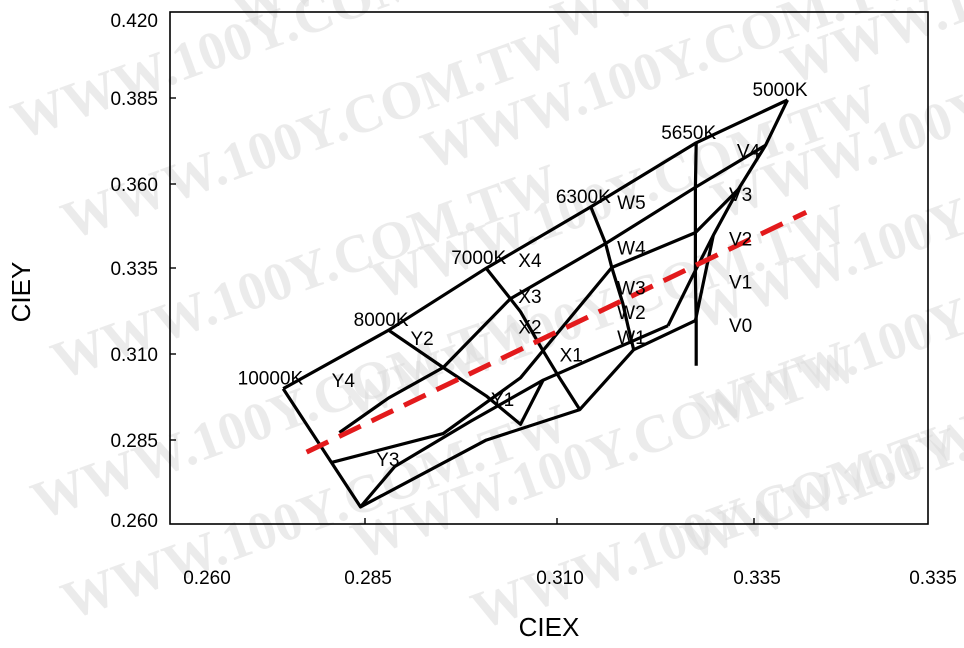 The image size is (964, 648). Describe the element at coordinates (529, 297) in the screenshot. I see `bin-label: X3` at that location.